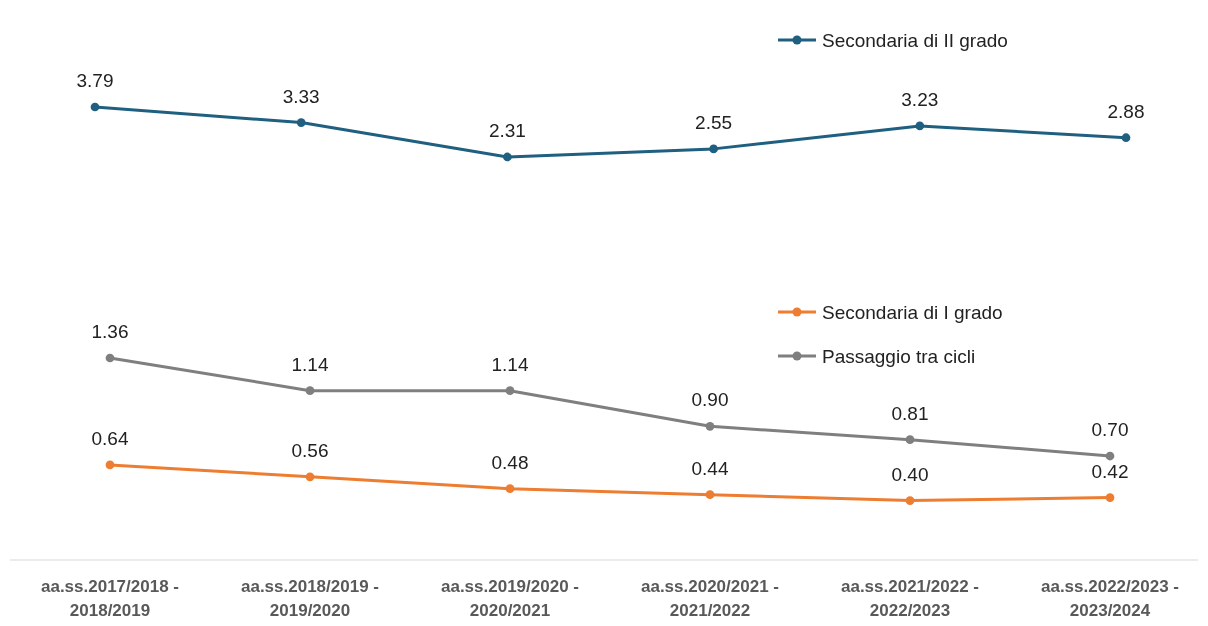  I want to click on data-label: 0.44, so click(710, 468).